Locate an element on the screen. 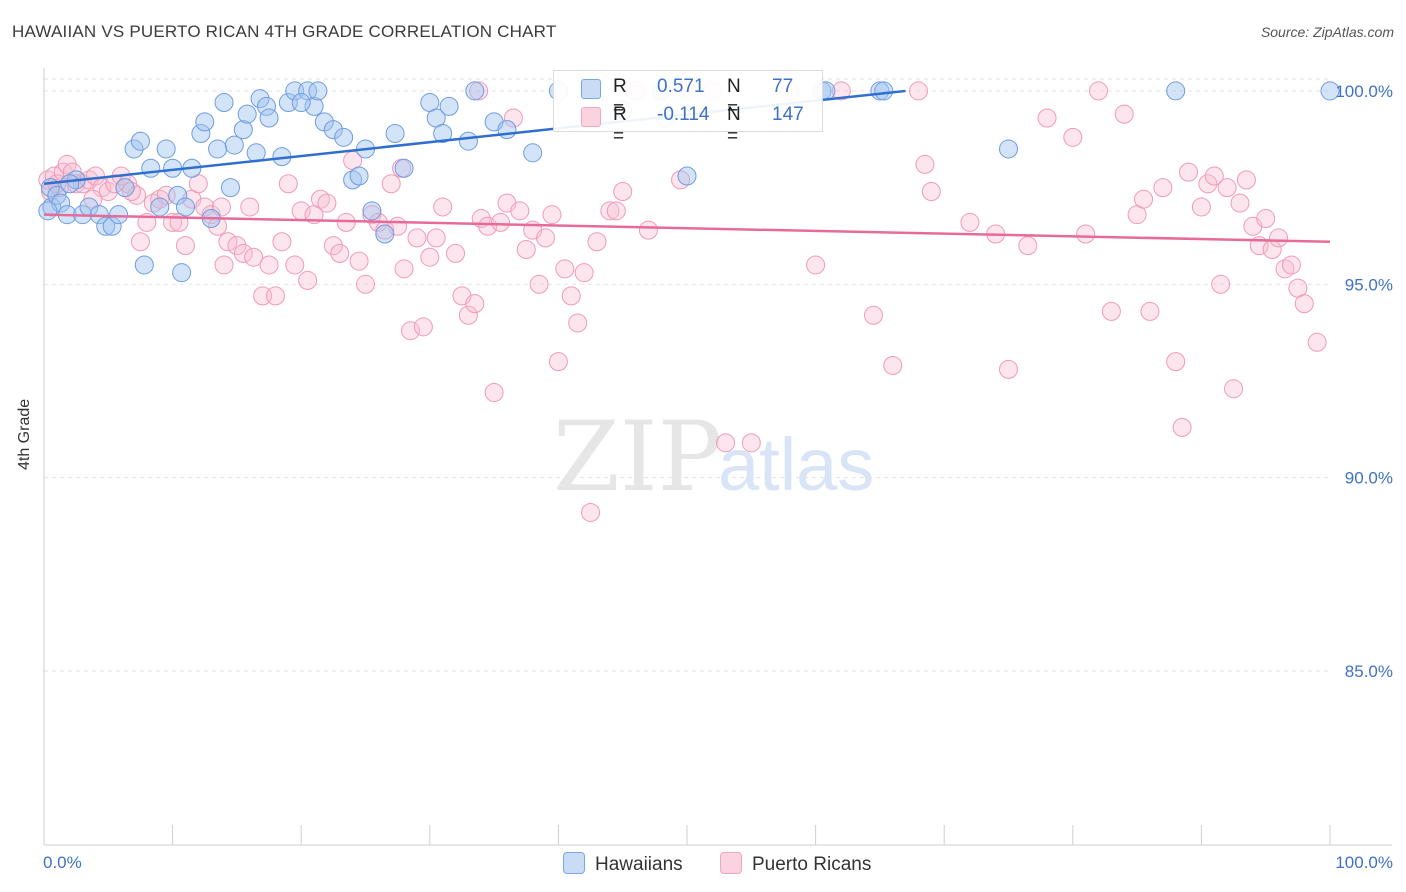 The width and height of the screenshot is (1406, 892). n-value: 147 is located at coordinates (788, 114).